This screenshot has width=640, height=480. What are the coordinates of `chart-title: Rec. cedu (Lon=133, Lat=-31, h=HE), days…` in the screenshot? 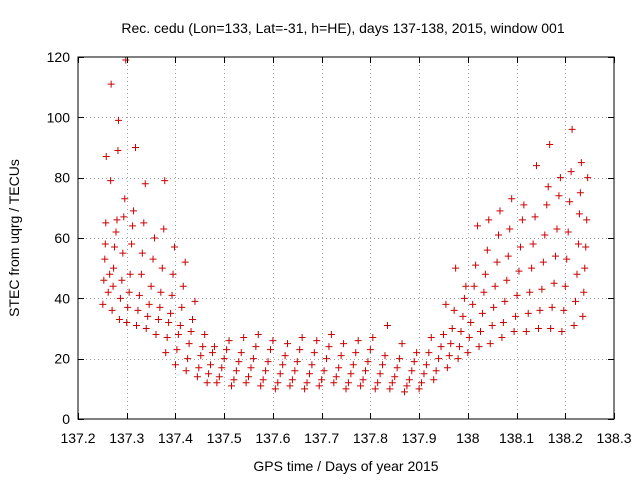 It's located at (342, 28).